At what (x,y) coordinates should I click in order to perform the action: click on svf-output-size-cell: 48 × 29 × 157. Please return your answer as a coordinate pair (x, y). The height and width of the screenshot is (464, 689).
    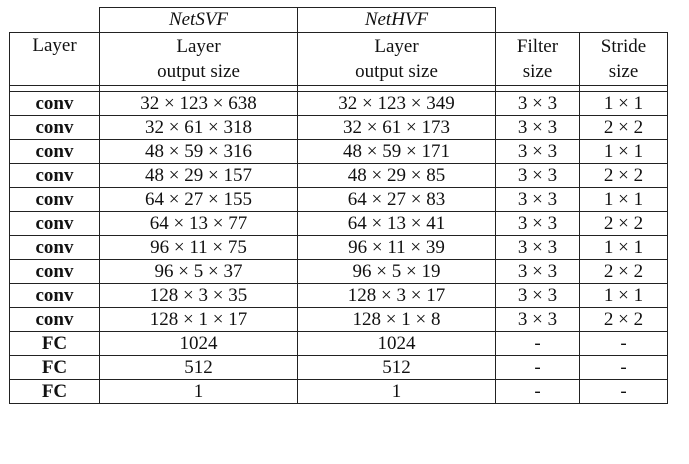
    Looking at the image, I should click on (198, 175).